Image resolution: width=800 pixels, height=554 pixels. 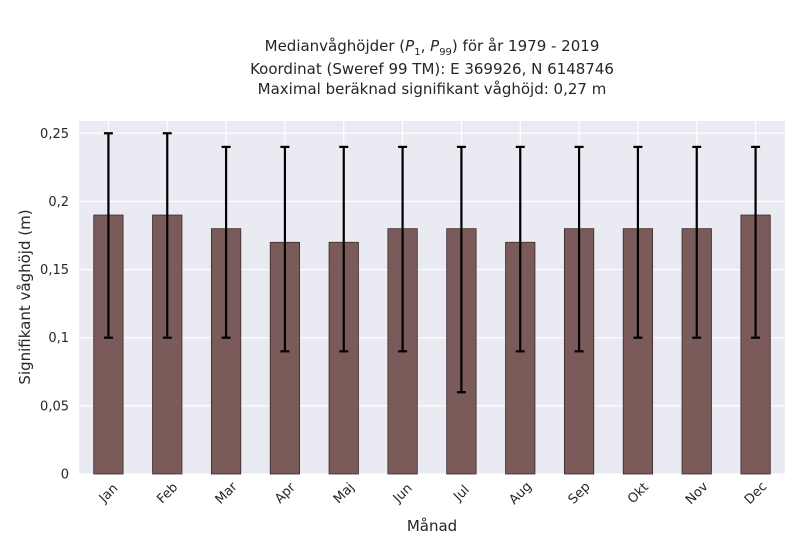 What do you see at coordinates (25, 296) in the screenshot?
I see `y-axis-label: Signifikant våghöjd (m)` at bounding box center [25, 296].